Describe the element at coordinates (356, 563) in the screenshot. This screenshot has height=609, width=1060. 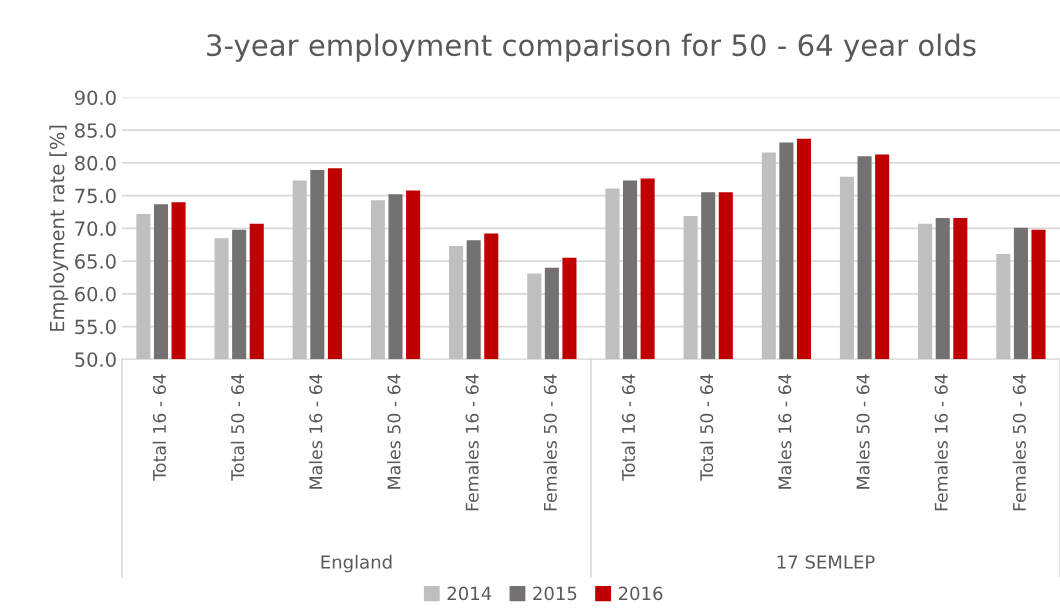
I see `text: England` at that location.